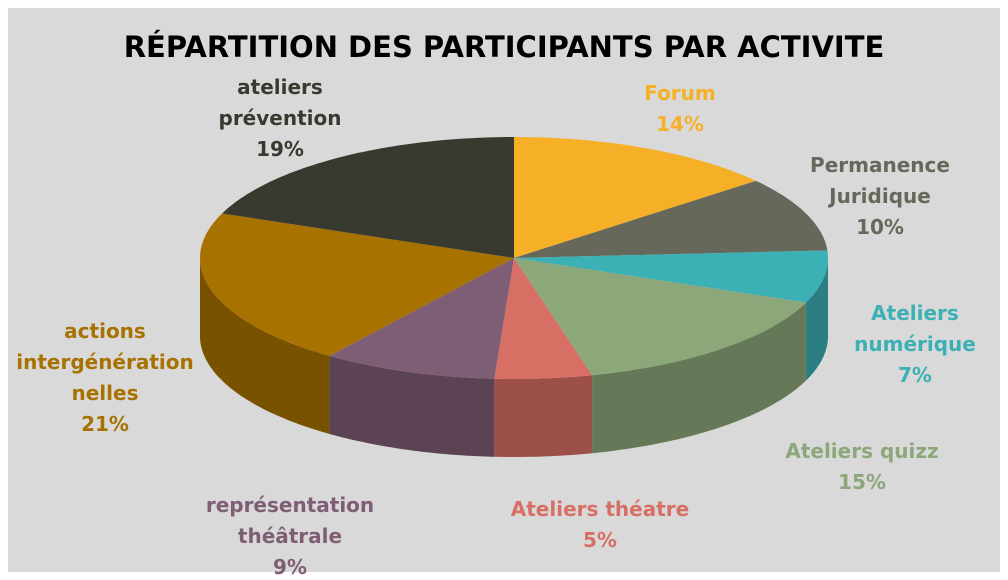 The width and height of the screenshot is (1008, 580). Describe the element at coordinates (680, 109) in the screenshot. I see `slice-label: Forum 14%` at that location.